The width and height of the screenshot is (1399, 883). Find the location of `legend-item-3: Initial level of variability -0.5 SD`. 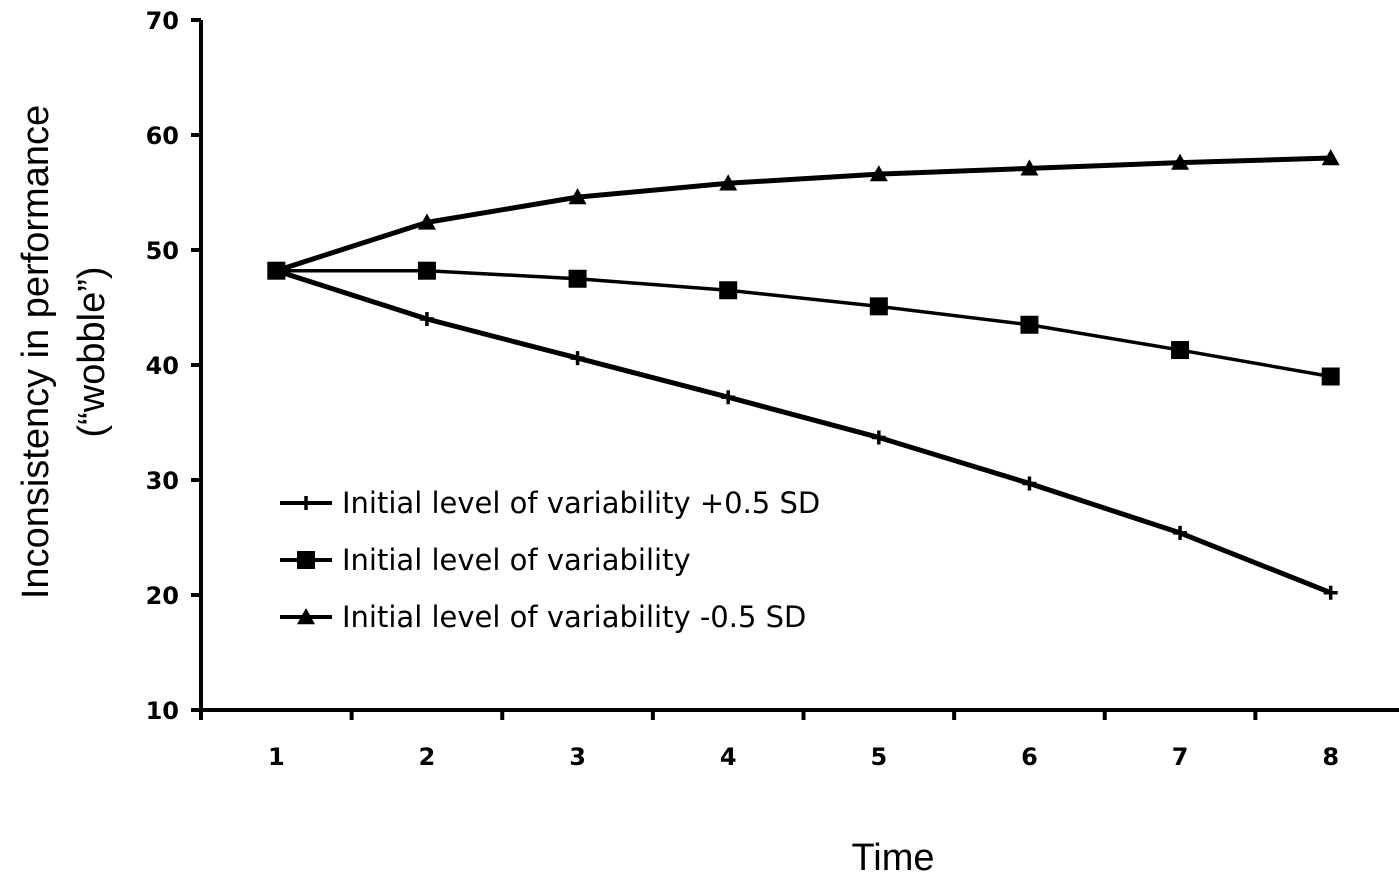

legend-item-3: Initial level of variability -0.5 SD is located at coordinates (543, 617).